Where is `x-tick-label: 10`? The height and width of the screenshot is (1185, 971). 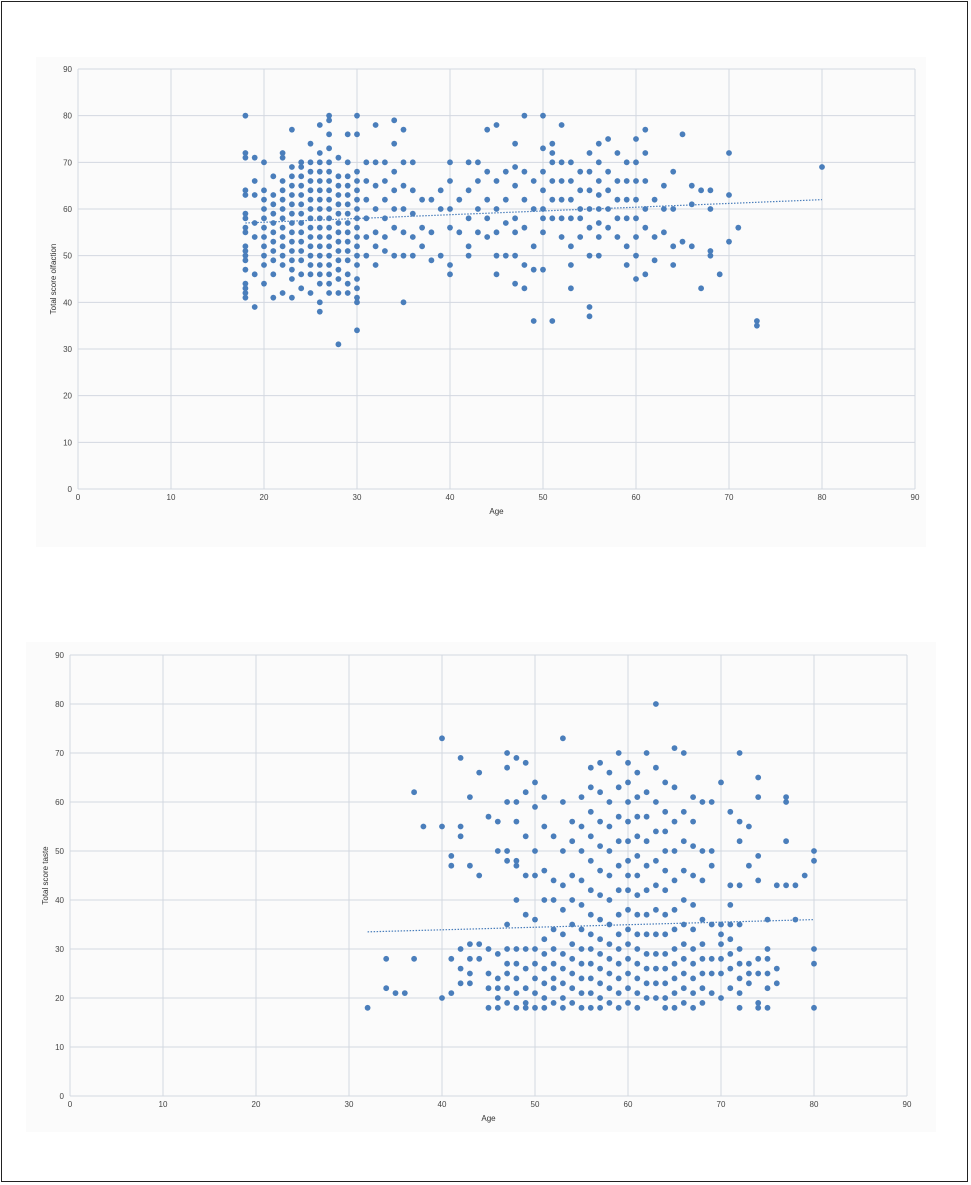 x-tick-label: 10 is located at coordinates (163, 1104).